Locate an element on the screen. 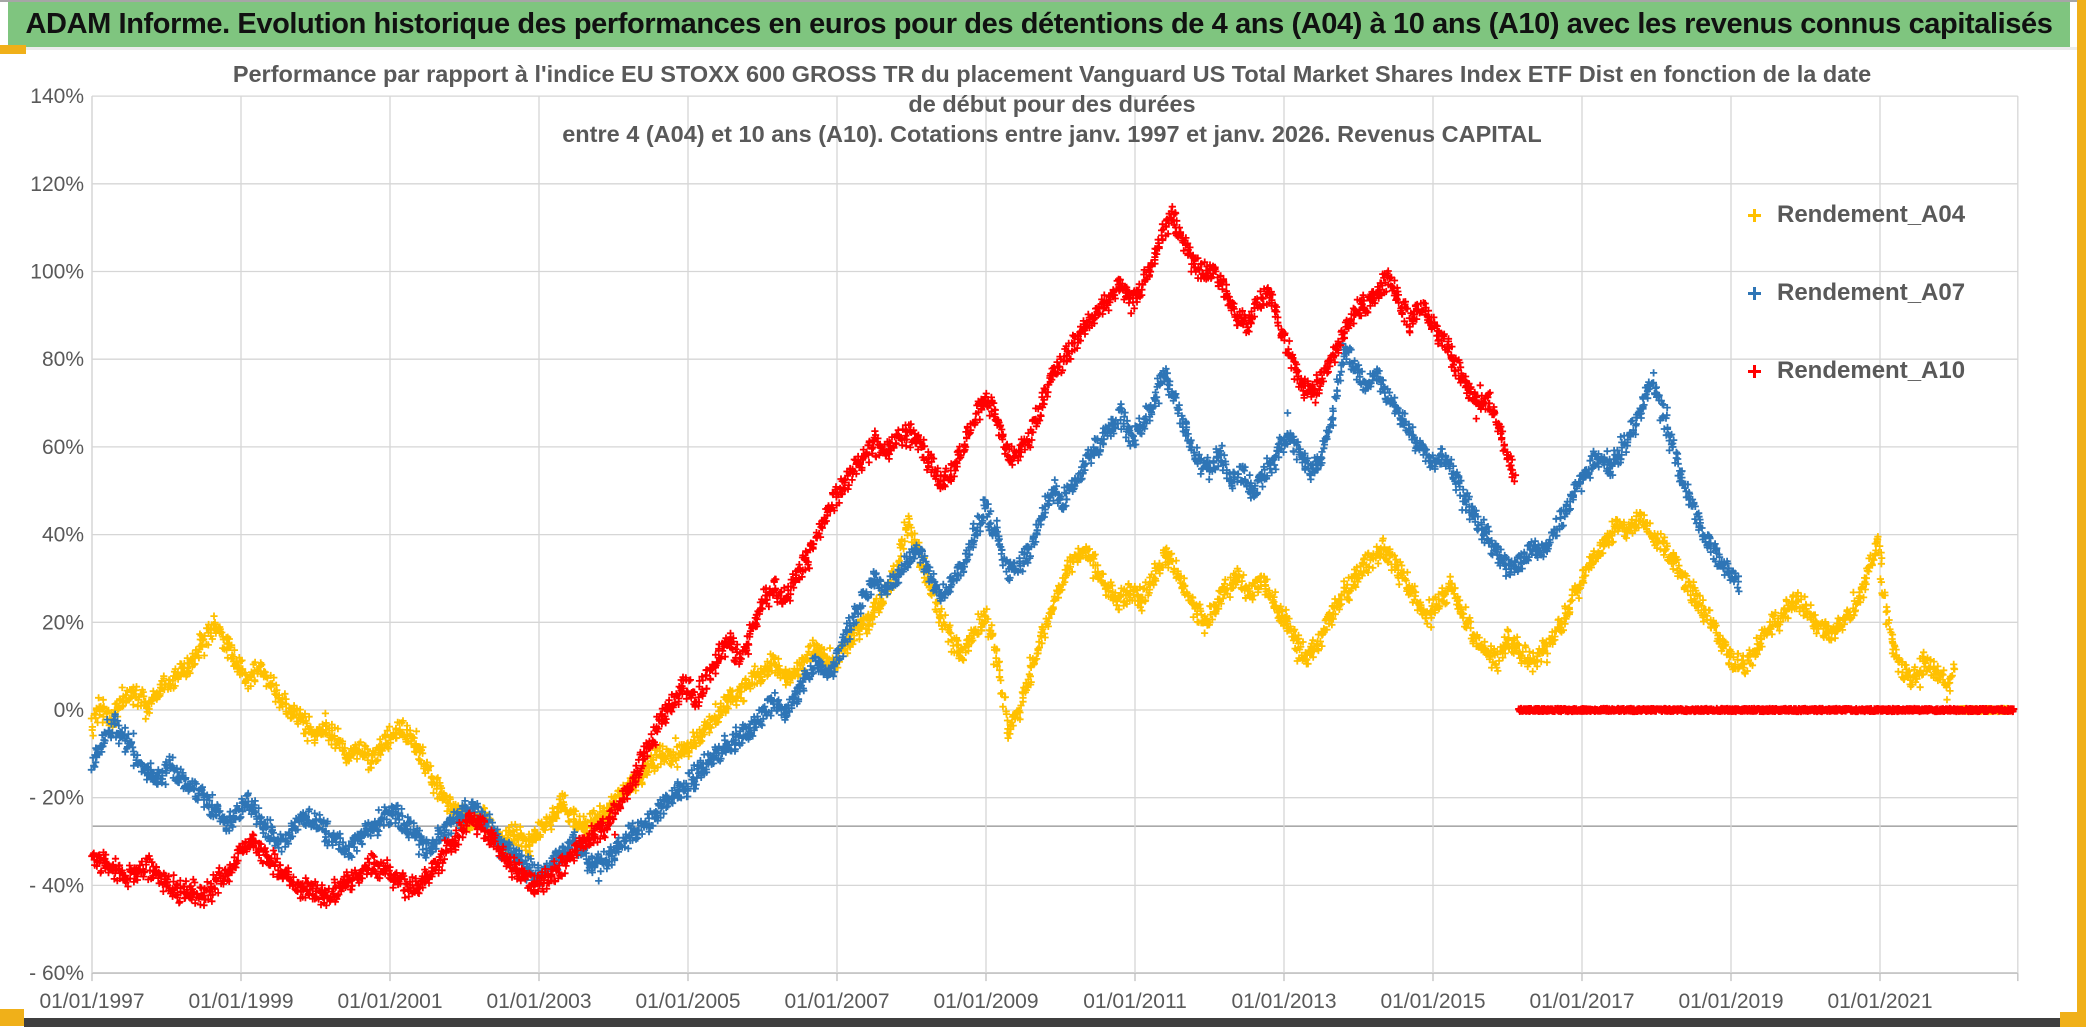  series-zero-tail-Rendement_A10 is located at coordinates (1766, 710).